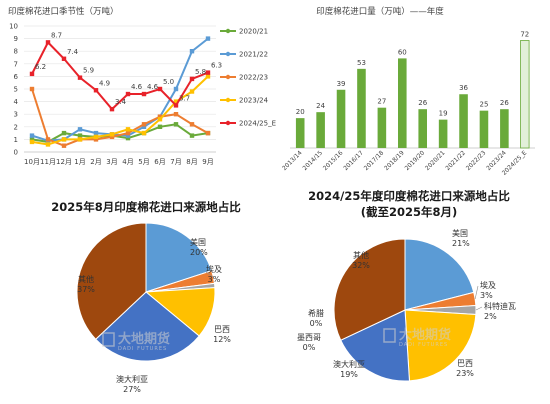 The width and height of the screenshot is (550, 404). I want to click on line-x-tick-label: 2月, so click(95, 162).